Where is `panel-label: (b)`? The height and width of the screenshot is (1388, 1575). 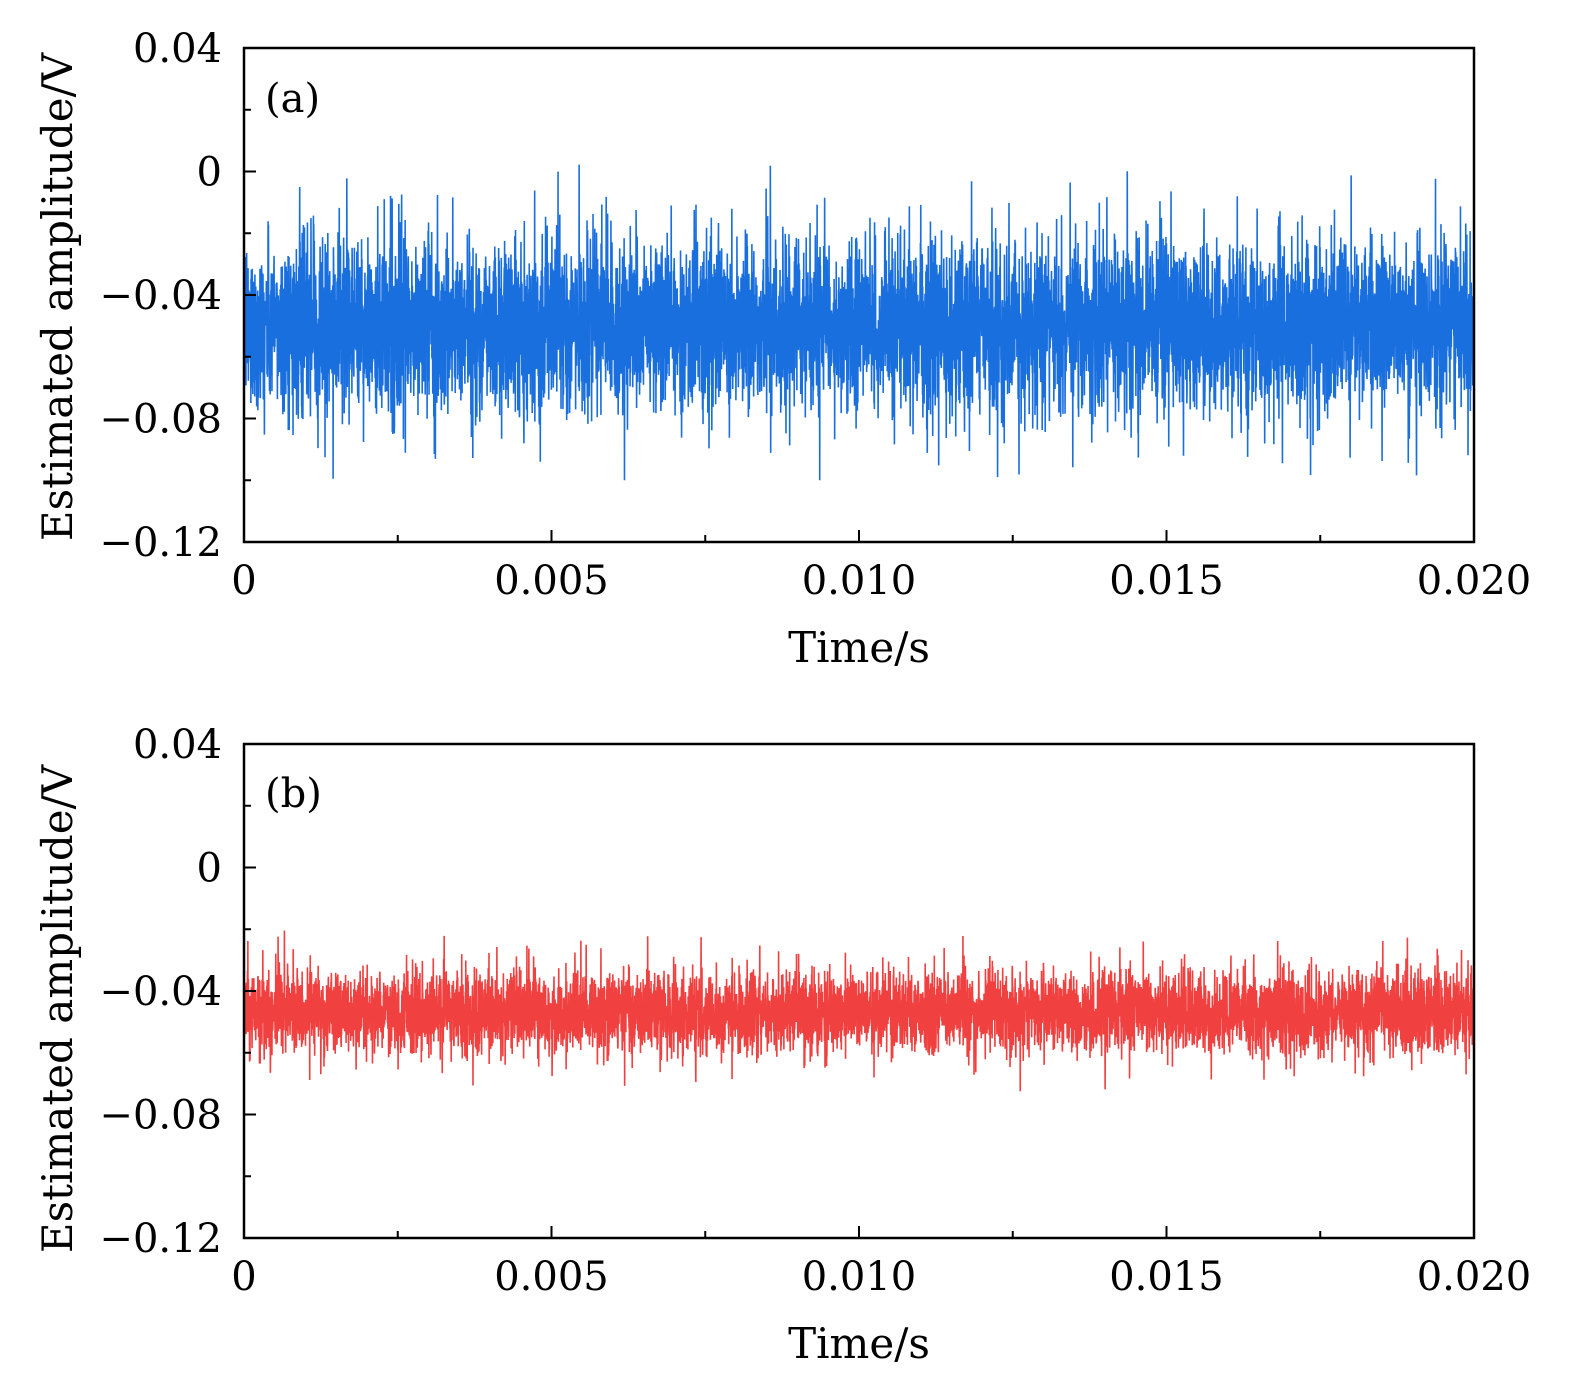
panel-label: (b) is located at coordinates (293, 794).